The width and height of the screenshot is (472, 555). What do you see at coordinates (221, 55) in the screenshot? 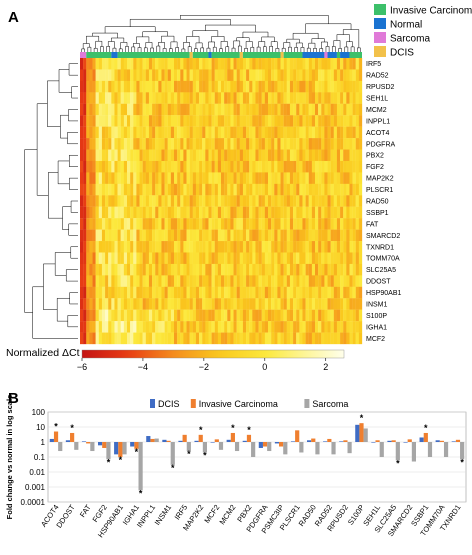
I see `sample-group-bar` at bounding box center [221, 55].